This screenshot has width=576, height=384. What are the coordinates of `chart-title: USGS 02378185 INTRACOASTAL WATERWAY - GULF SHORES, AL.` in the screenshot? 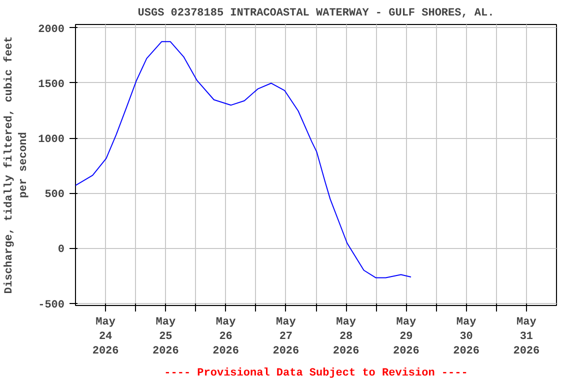 It's located at (316, 14).